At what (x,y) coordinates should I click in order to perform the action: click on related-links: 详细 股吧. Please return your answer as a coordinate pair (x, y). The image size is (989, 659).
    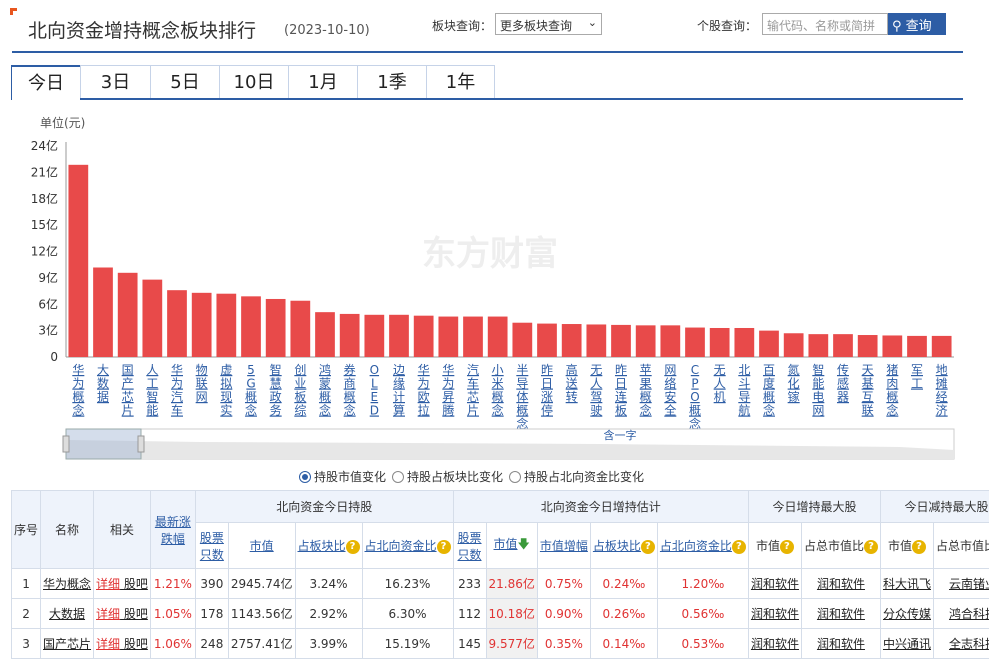
    Looking at the image, I should click on (122, 614).